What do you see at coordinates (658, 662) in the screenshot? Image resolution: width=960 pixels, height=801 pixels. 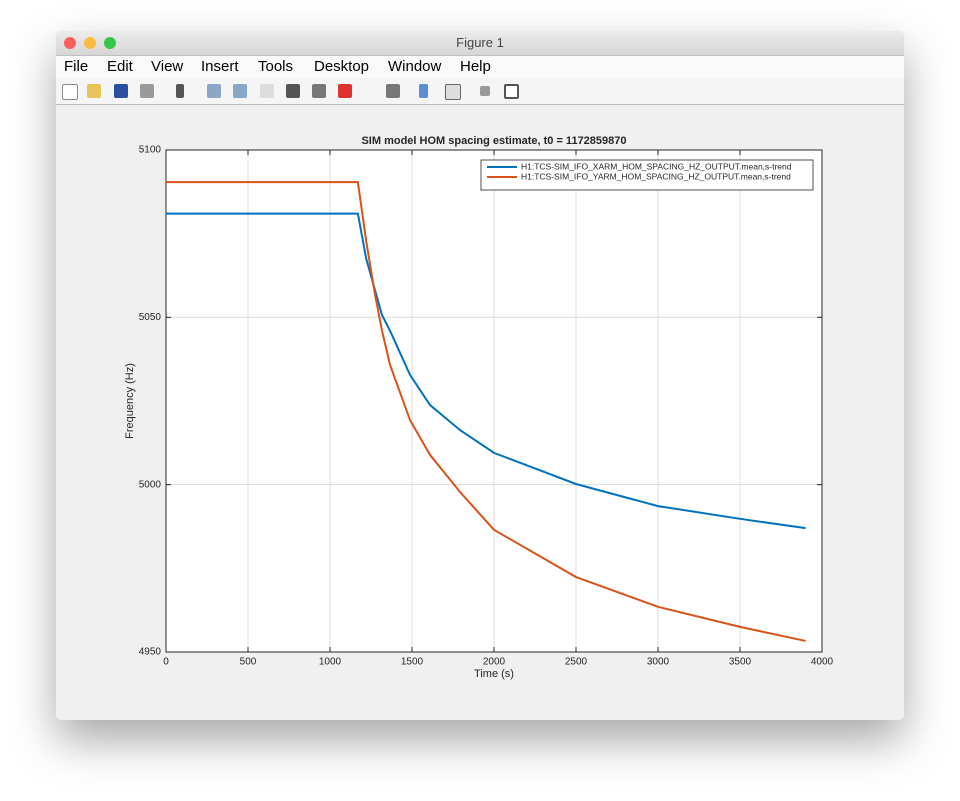 I see `x-tick-label: 3000` at bounding box center [658, 662].